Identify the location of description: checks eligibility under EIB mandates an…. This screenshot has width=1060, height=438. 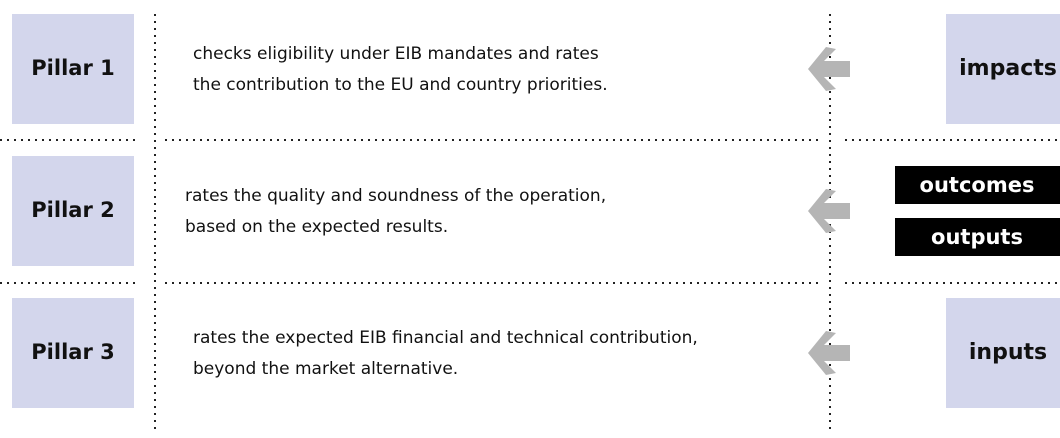
(396, 54).